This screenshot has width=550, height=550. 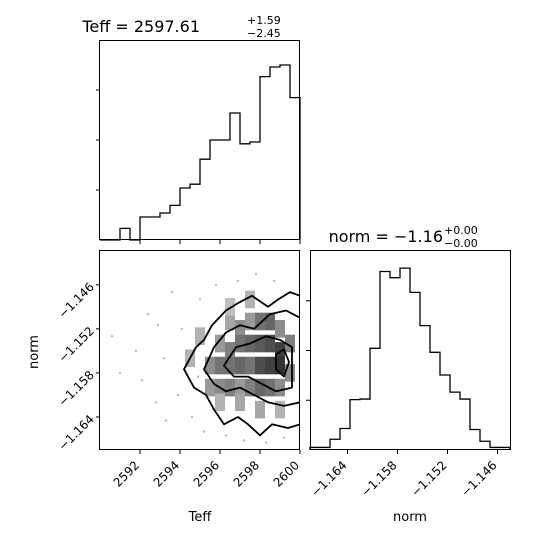 I want to click on teff-norm-2d-frame, so click(x=199, y=350).